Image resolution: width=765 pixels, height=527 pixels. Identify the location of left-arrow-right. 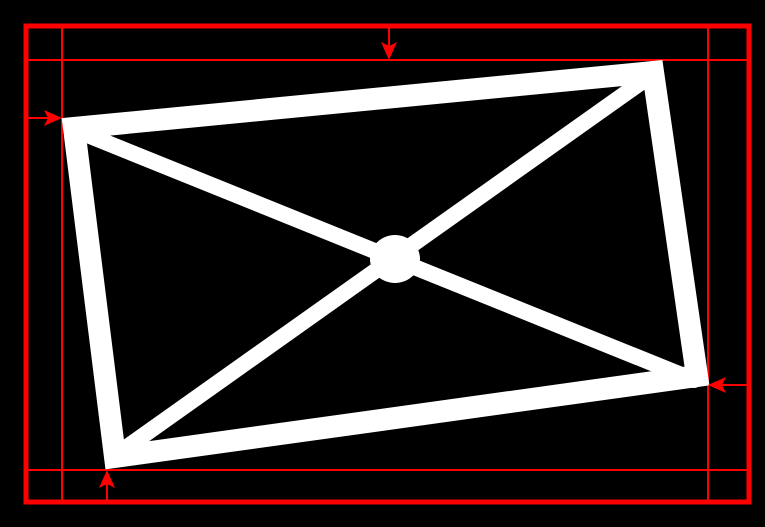
(44, 118).